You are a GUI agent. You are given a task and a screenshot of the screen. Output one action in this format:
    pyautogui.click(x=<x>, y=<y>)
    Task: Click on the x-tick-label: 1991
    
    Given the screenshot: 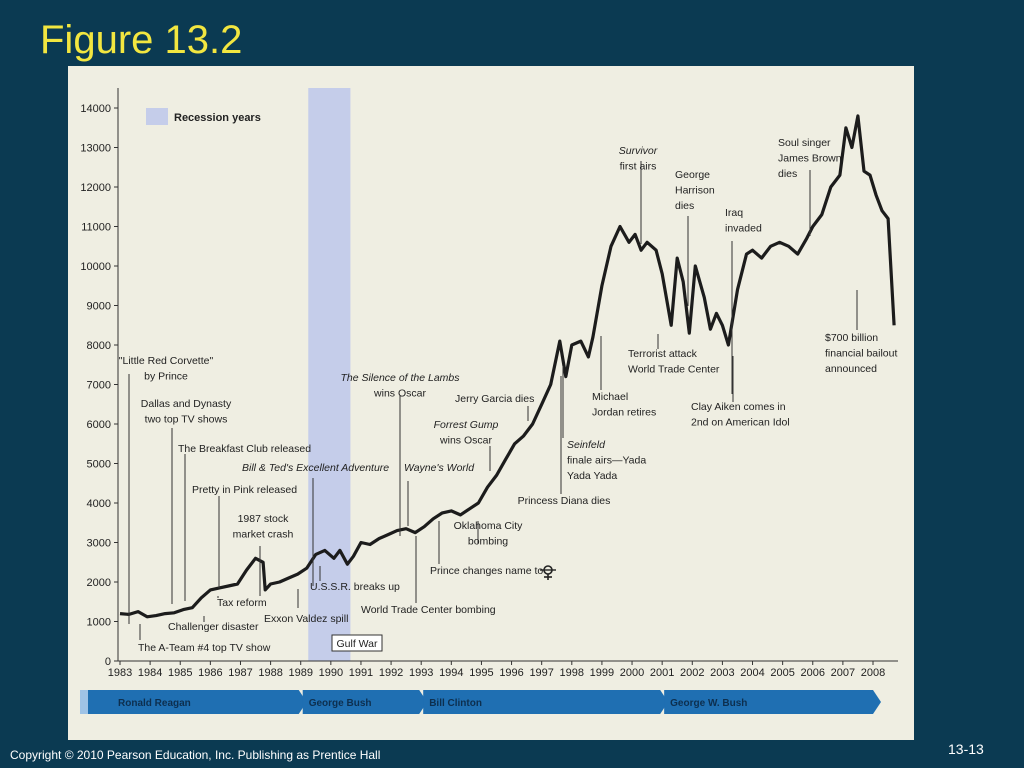 What is the action you would take?
    pyautogui.click(x=361, y=673)
    